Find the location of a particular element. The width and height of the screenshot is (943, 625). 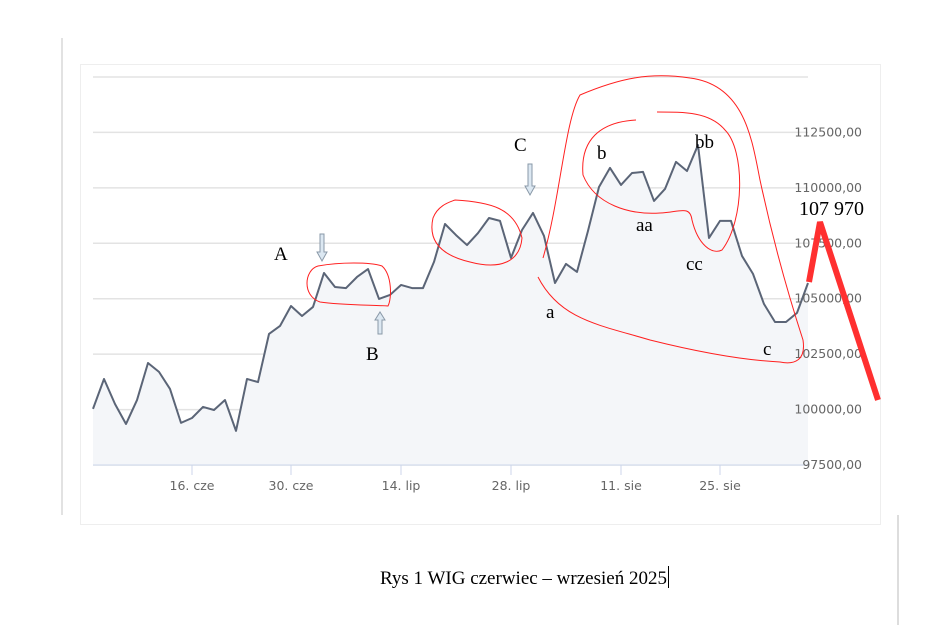

figure-caption: Rys 1 WIG czerwiec – wrzesień 2025 is located at coordinates (524, 578).